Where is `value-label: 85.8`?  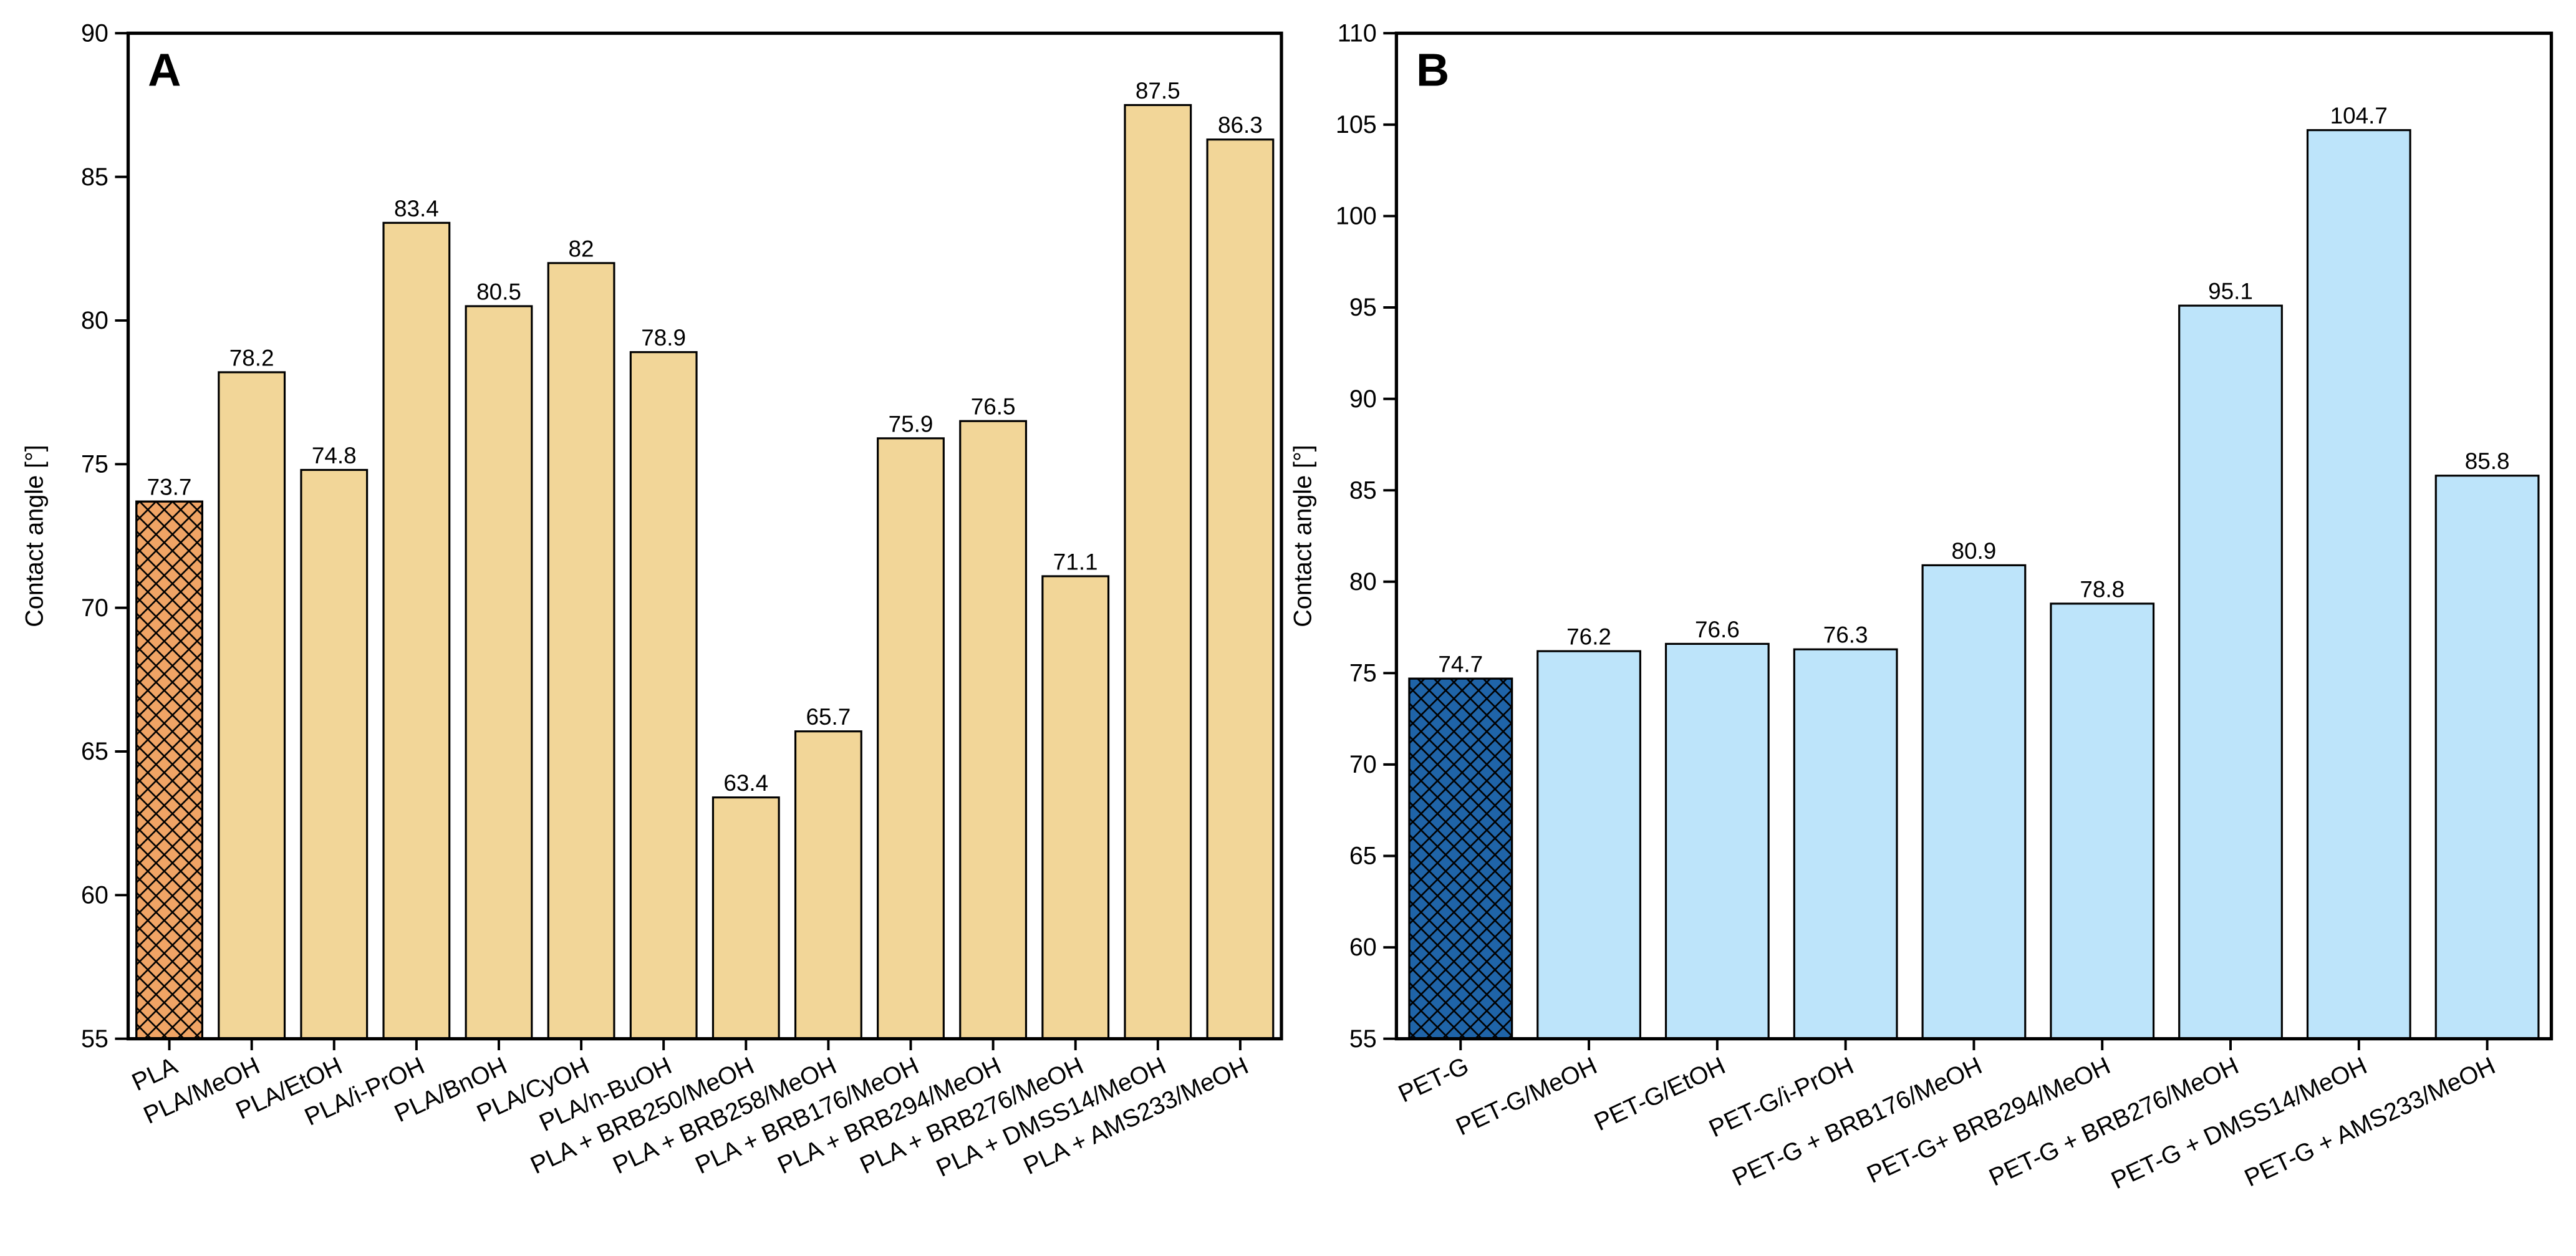
value-label: 85.8 is located at coordinates (2487, 461).